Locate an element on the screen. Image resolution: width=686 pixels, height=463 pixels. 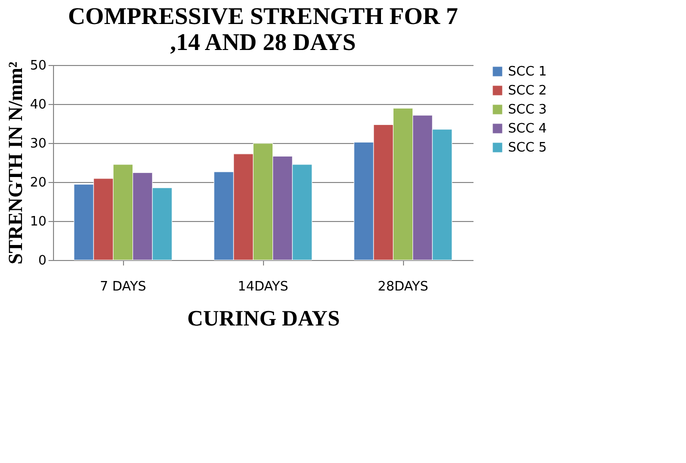
text: ,14 AND 28 DAYS is located at coordinates (263, 43).